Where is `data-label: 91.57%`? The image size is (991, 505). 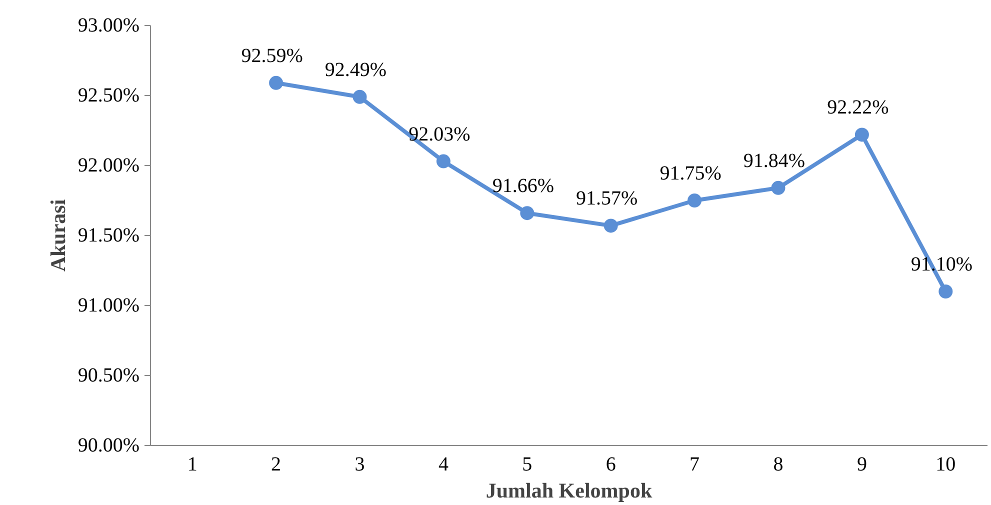
data-label: 91.57% is located at coordinates (607, 199).